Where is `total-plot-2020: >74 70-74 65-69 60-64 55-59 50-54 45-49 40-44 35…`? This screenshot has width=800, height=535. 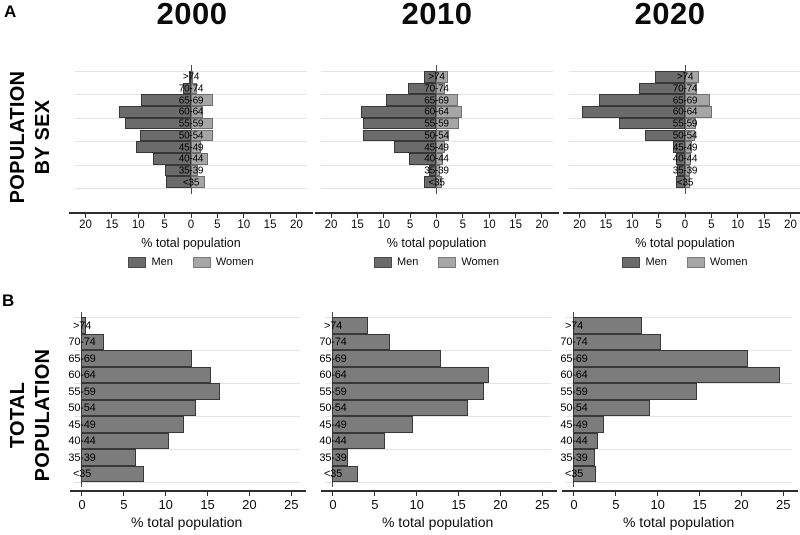
total-plot-2020: >74 70-74 65-69 60-64 55-59 50-54 45-49 40-44 35… is located at coordinates (676, 400).